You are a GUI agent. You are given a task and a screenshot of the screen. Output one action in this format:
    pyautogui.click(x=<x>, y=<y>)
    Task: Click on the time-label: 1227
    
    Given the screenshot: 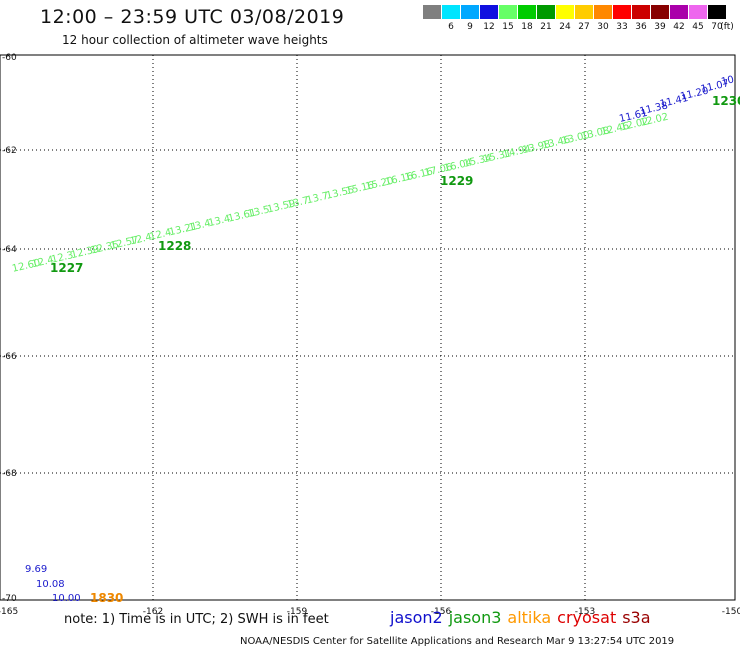 What is the action you would take?
    pyautogui.click(x=66, y=268)
    